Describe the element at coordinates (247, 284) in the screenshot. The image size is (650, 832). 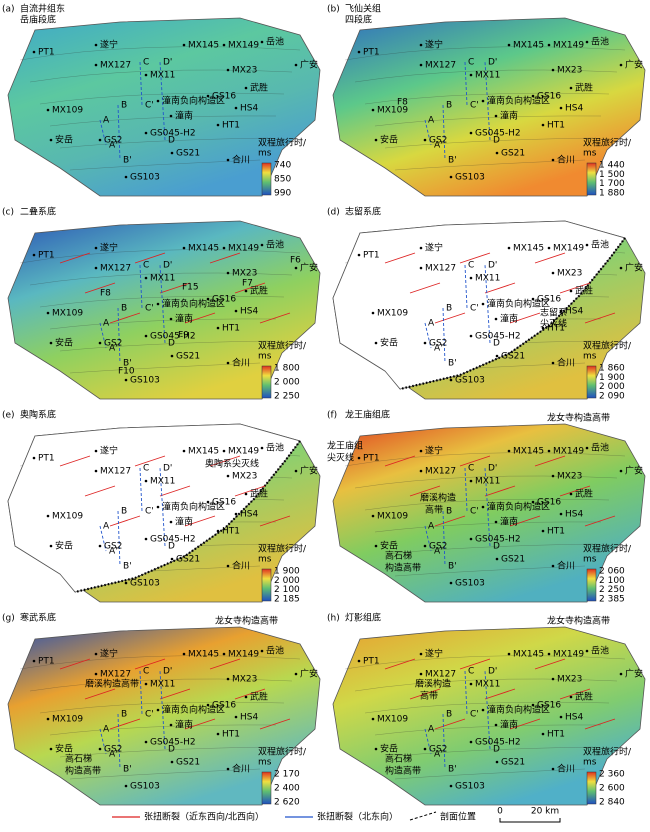
I see `map-note: F7` at that location.